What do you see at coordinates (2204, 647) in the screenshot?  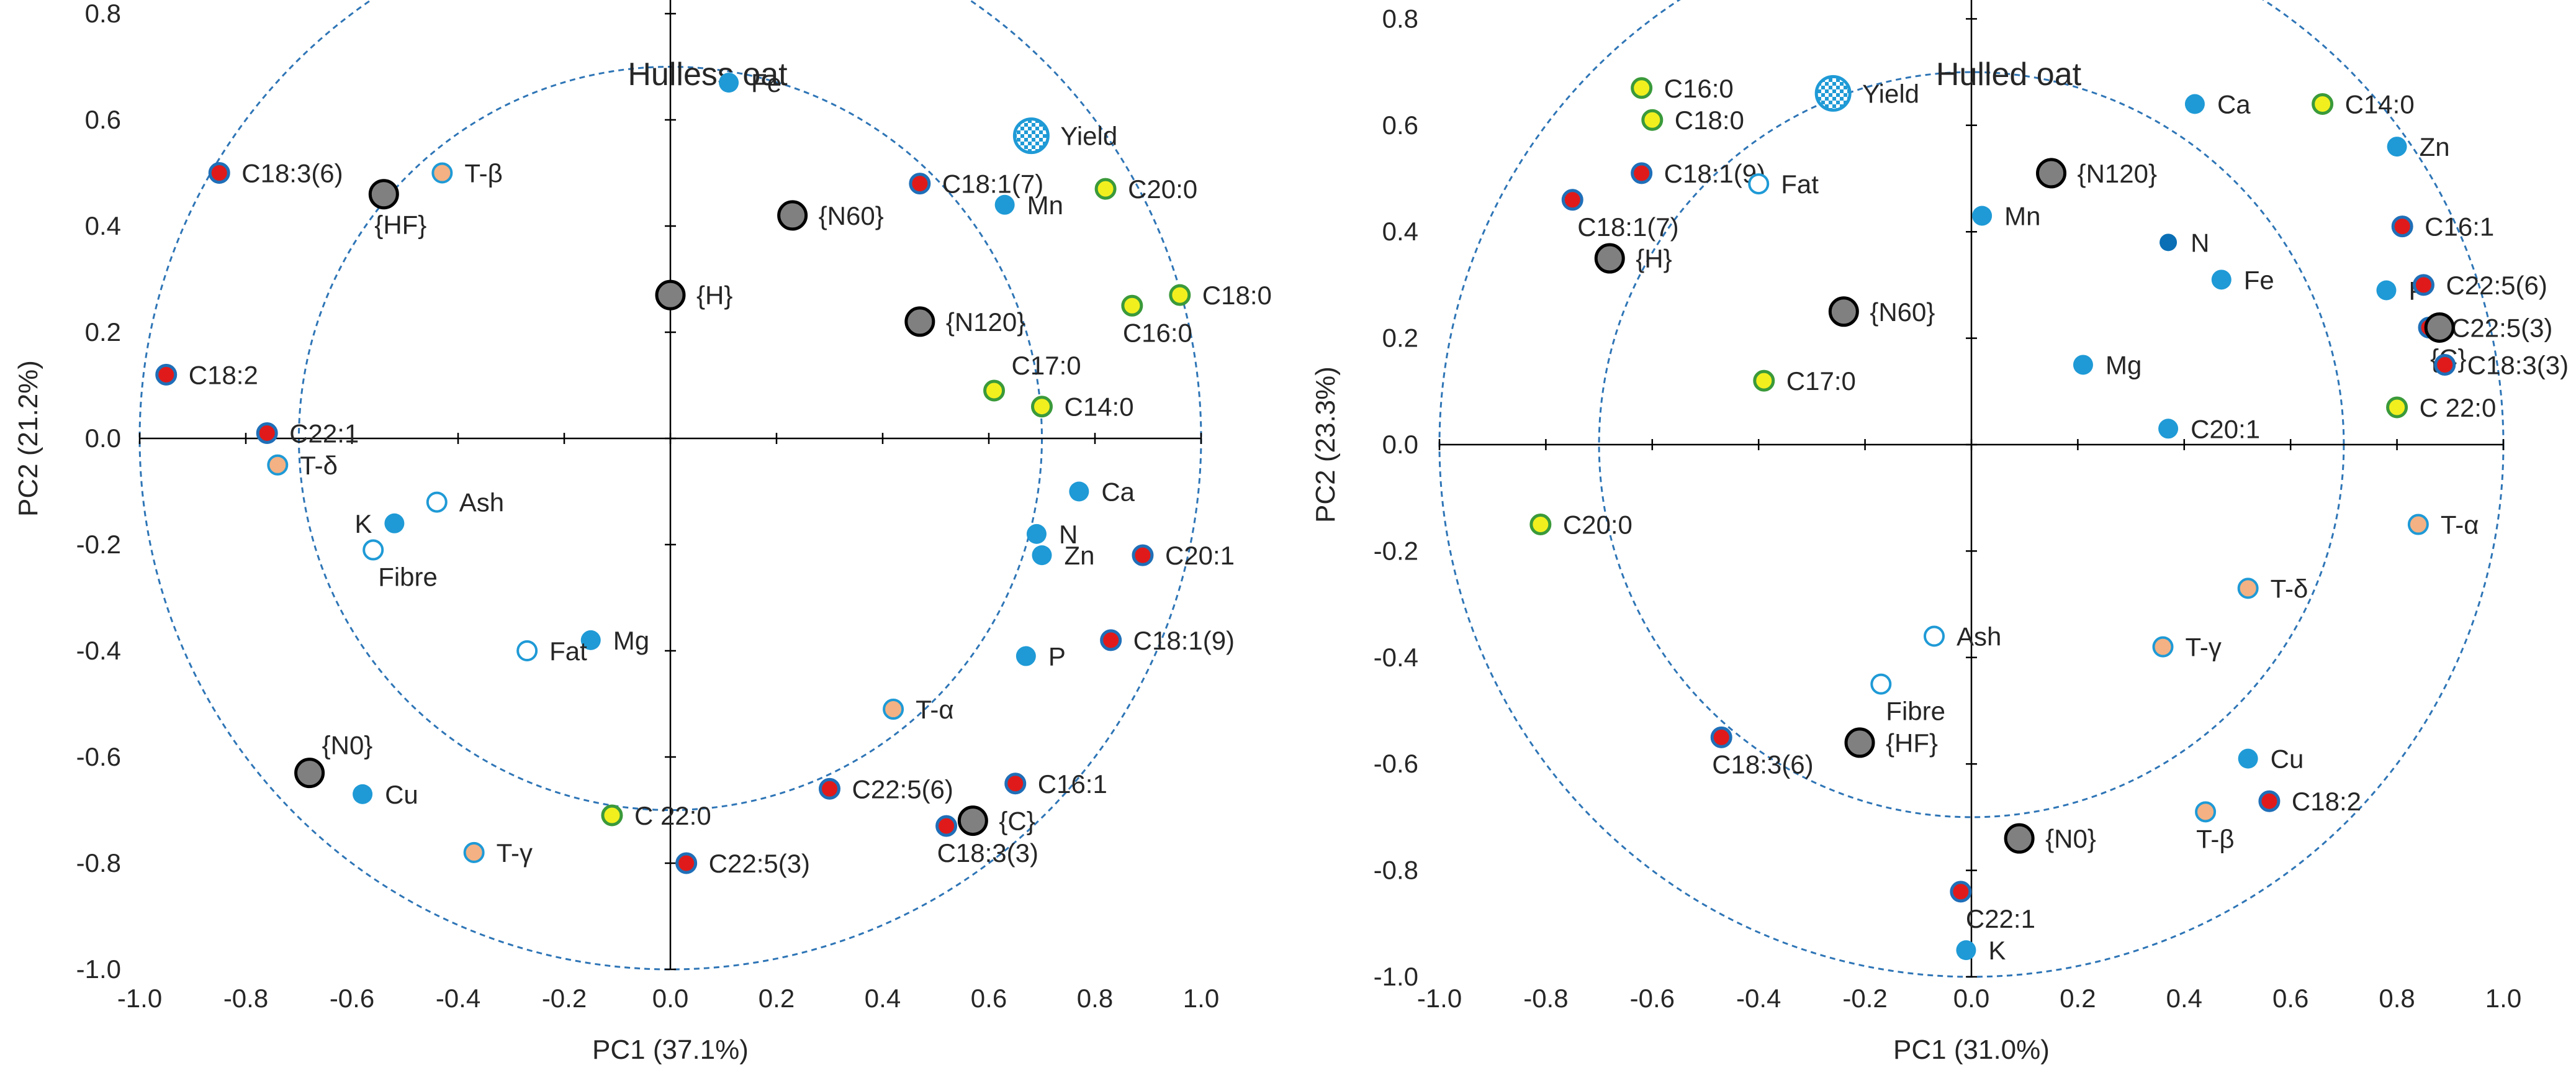 I see `point-label-t-γ: T-γ` at bounding box center [2204, 647].